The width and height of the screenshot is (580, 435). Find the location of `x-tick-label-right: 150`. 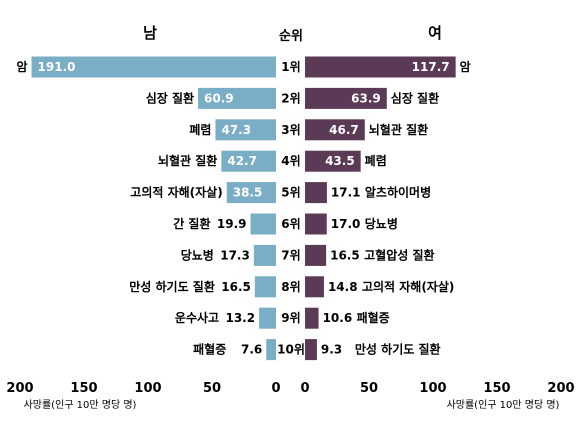

x-tick-label-right: 150 is located at coordinates (496, 388).